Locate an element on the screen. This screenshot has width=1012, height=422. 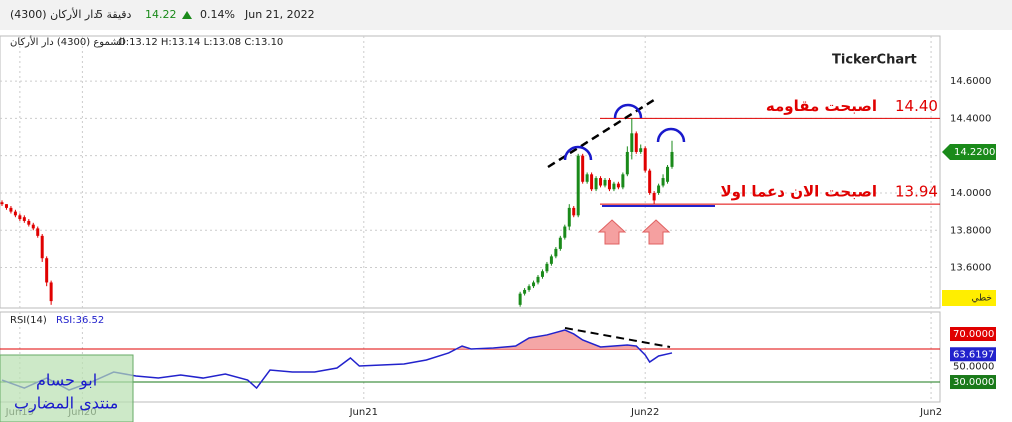
ohlc: O:13.12 H:13.14 L:13.08 C:13.10 is located at coordinates (200, 42).